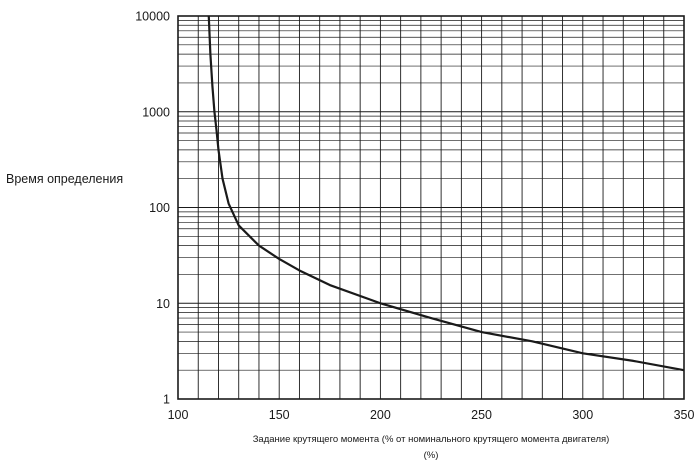 This screenshot has height=470, width=696. What do you see at coordinates (163, 304) in the screenshot?
I see `y-tick-label: 10` at bounding box center [163, 304].